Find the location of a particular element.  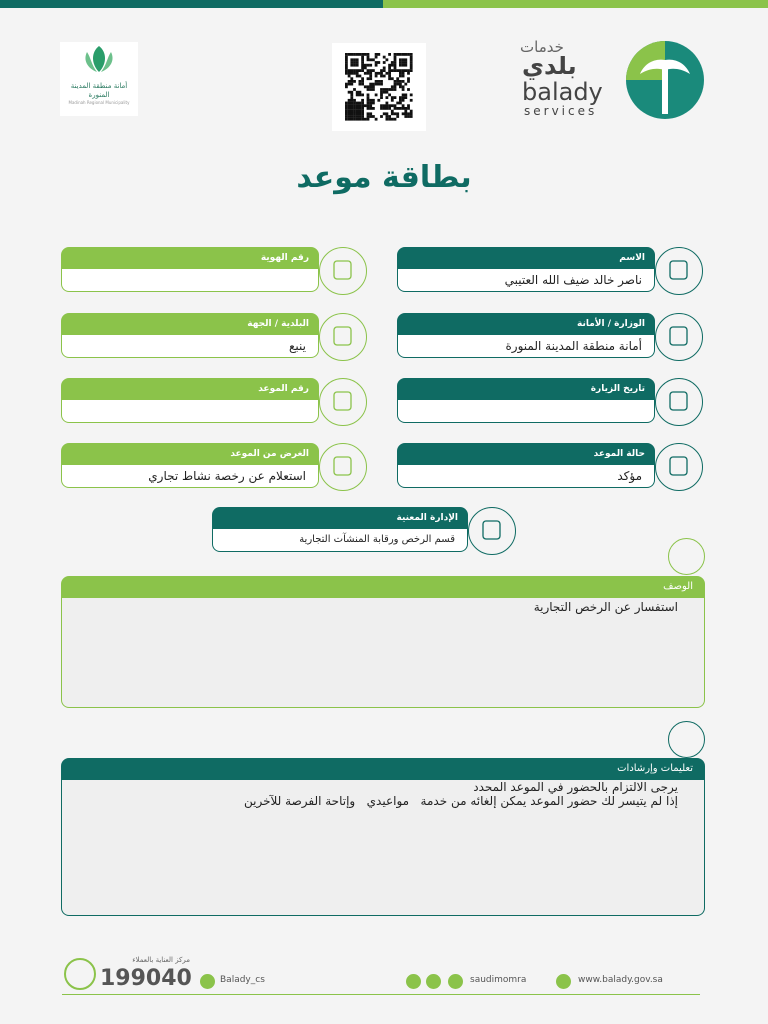

qr-code is located at coordinates (379, 87).